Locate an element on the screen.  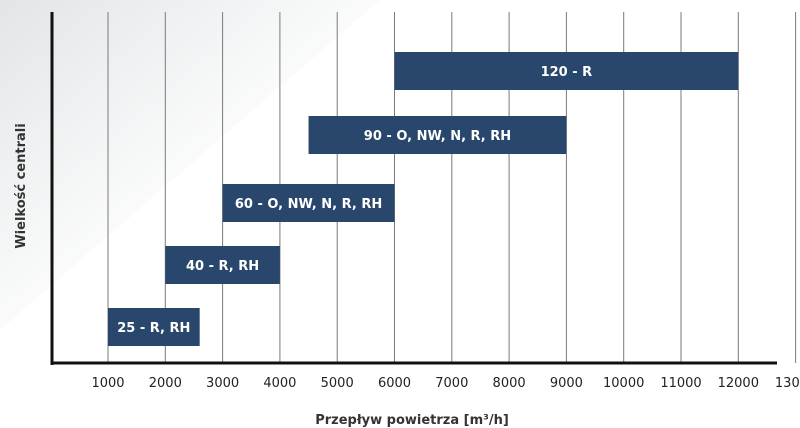
x-tick-label: 9000 is located at coordinates (566, 383).